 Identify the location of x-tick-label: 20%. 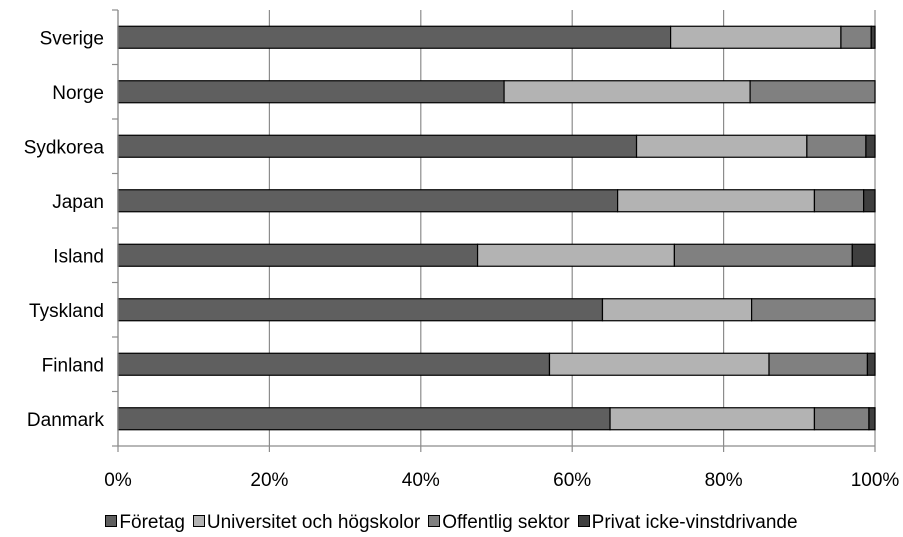
(269, 480).